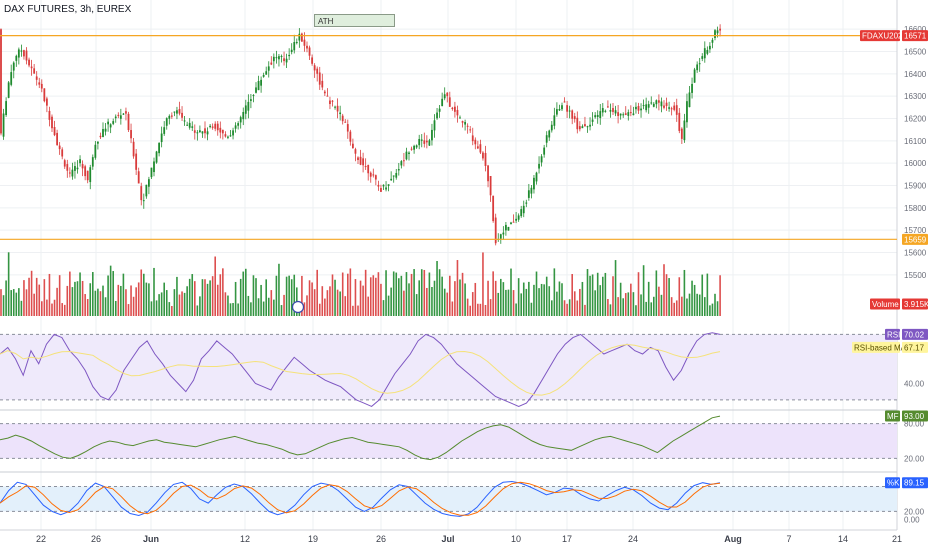 Image resolution: width=932 pixels, height=550 pixels. Describe the element at coordinates (915, 347) in the screenshot. I see `indicator-ma-value-badge-bg` at that location.